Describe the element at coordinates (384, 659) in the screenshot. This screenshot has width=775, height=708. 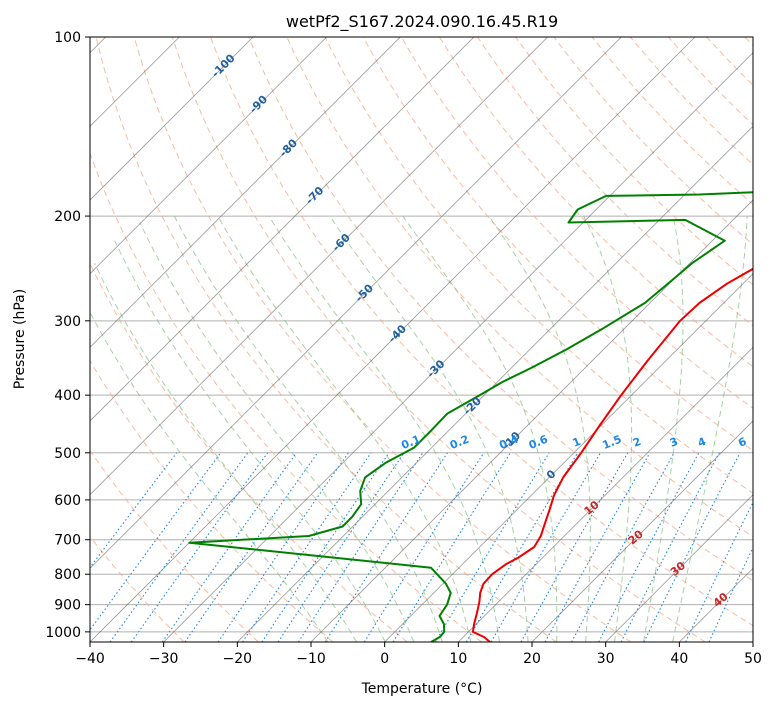
I see `x-tick-label: 0` at that location.